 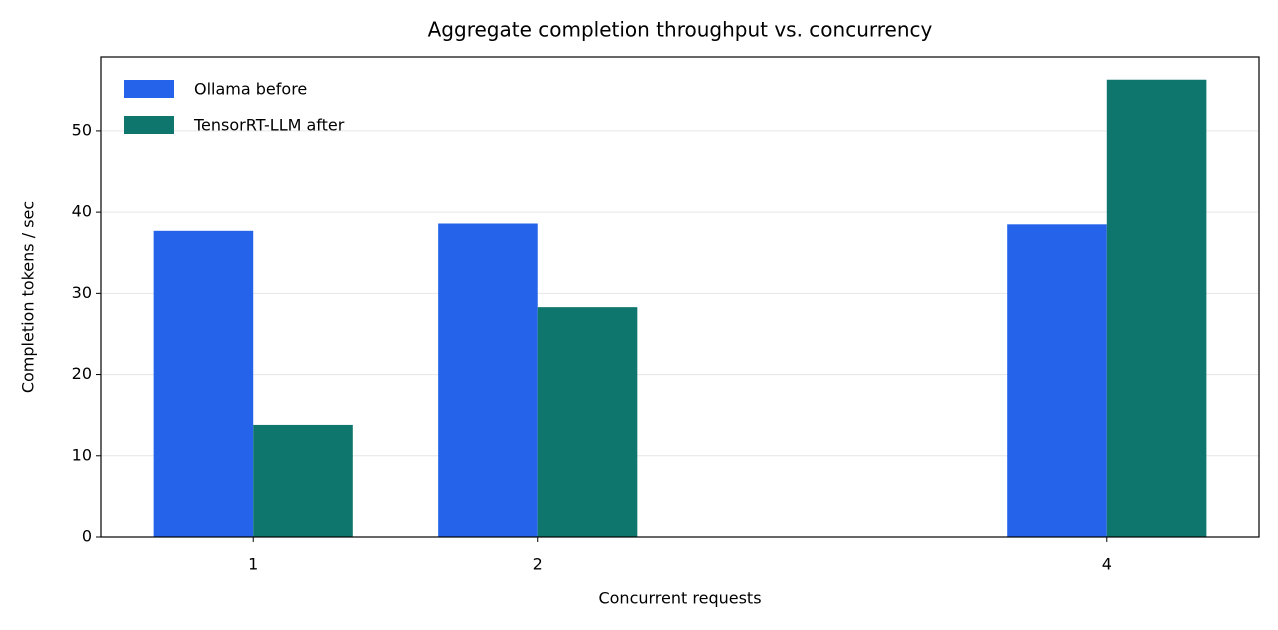 What do you see at coordinates (82, 129) in the screenshot?
I see `y-tick-label: 50` at bounding box center [82, 129].